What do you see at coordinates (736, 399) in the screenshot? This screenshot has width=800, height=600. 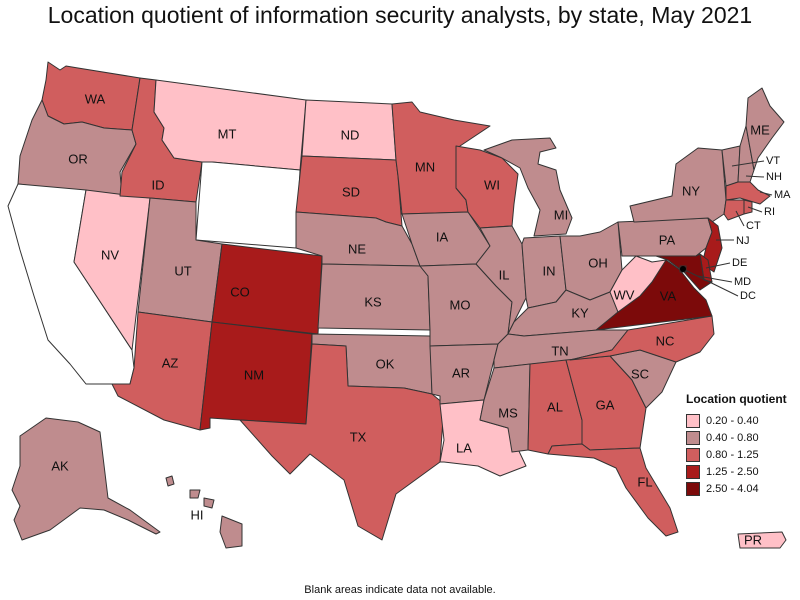 I see `legend-title: Location quotient` at bounding box center [736, 399].